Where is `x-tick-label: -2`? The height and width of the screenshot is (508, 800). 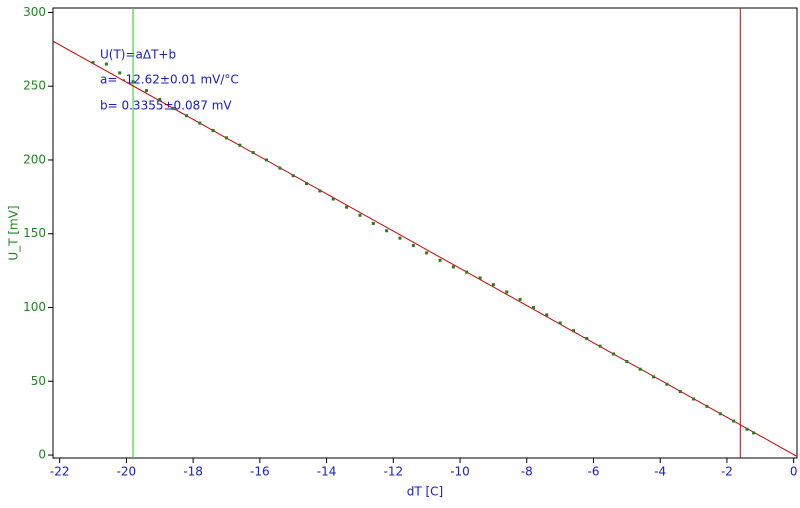
x-tick-label: -2 is located at coordinates (727, 472).